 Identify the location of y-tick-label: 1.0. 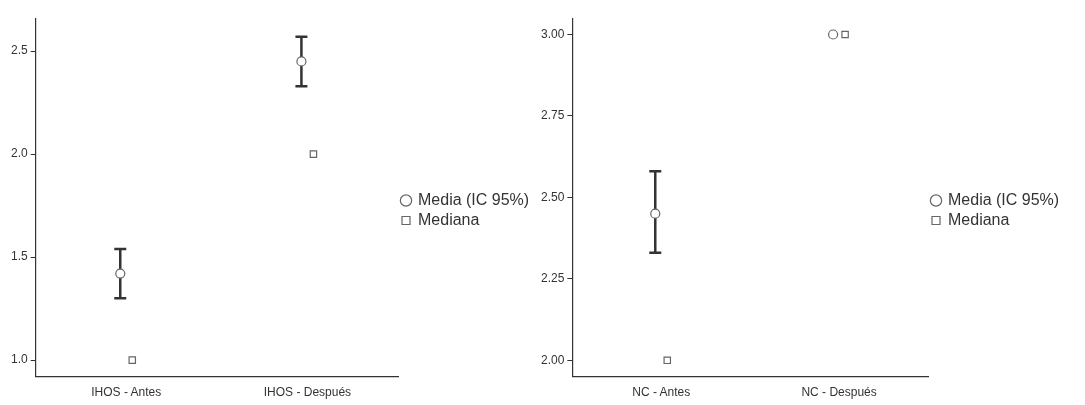
(19, 359).